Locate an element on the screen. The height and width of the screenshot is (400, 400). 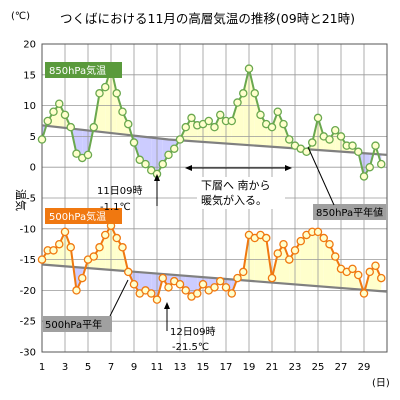
normal-850-box is located at coordinates (349, 212).